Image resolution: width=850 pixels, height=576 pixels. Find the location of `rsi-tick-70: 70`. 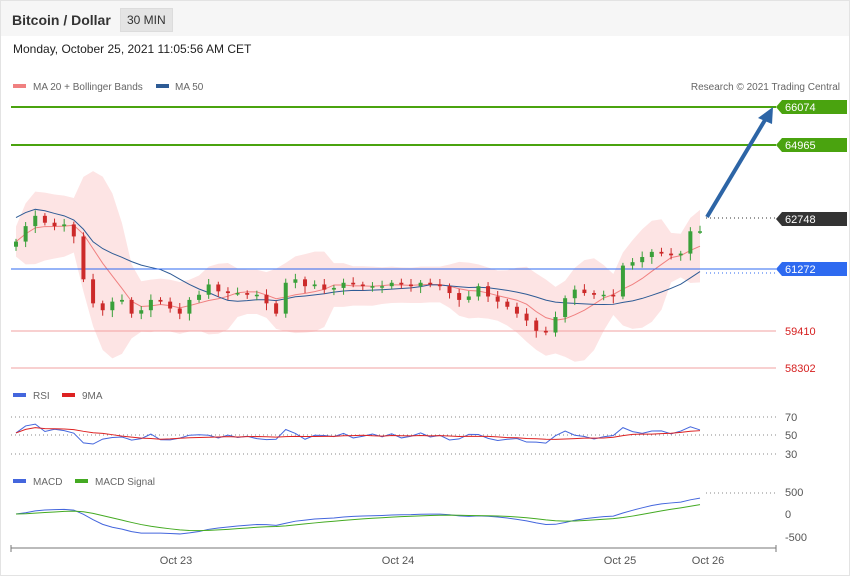

rsi-tick-70: 70 is located at coordinates (791, 418).